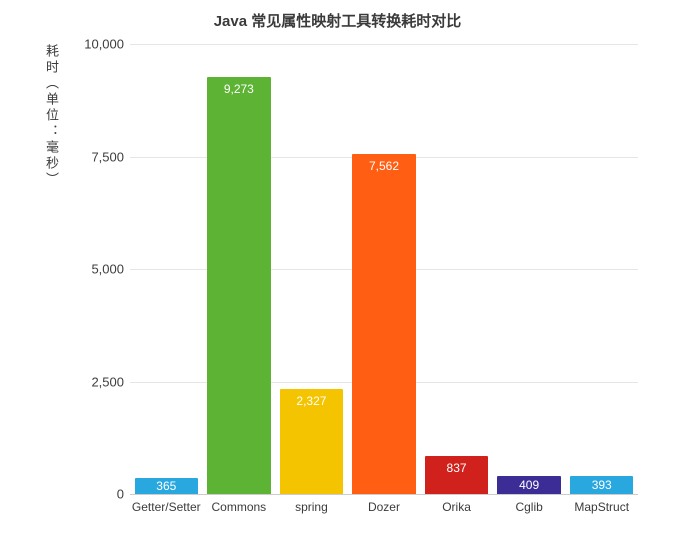  What do you see at coordinates (107, 269) in the screenshot?
I see `y-tick-label: 5,000` at bounding box center [107, 269].